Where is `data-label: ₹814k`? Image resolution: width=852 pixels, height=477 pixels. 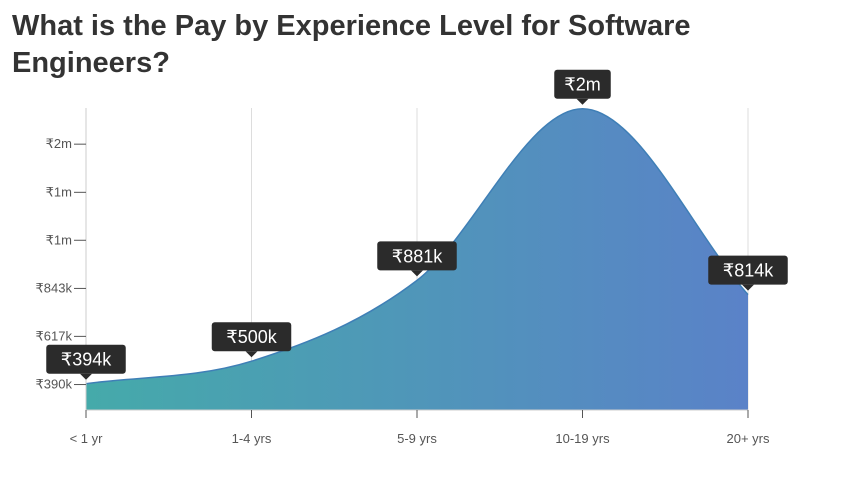
data-label: ₹814k is located at coordinates (748, 273).